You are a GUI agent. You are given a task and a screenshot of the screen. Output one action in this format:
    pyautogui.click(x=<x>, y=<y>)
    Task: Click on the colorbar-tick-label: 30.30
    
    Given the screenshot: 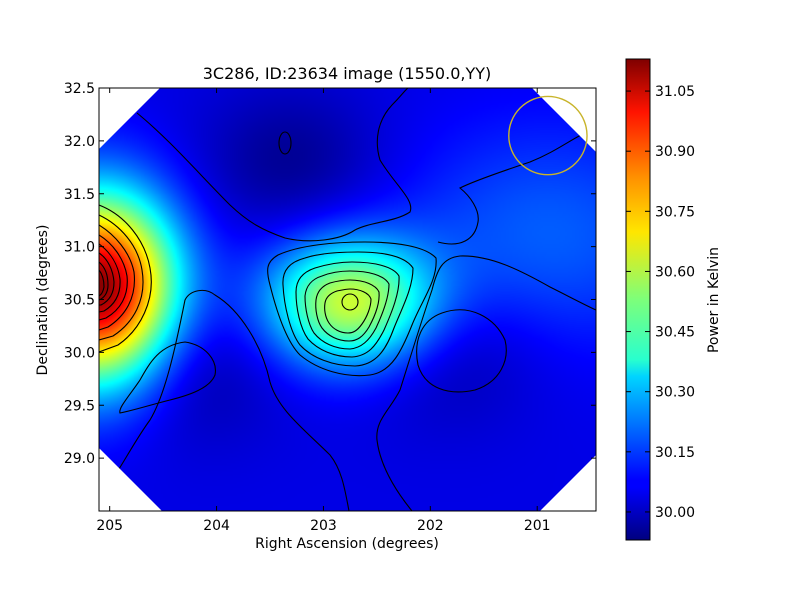 What is the action you would take?
    pyautogui.click(x=675, y=393)
    